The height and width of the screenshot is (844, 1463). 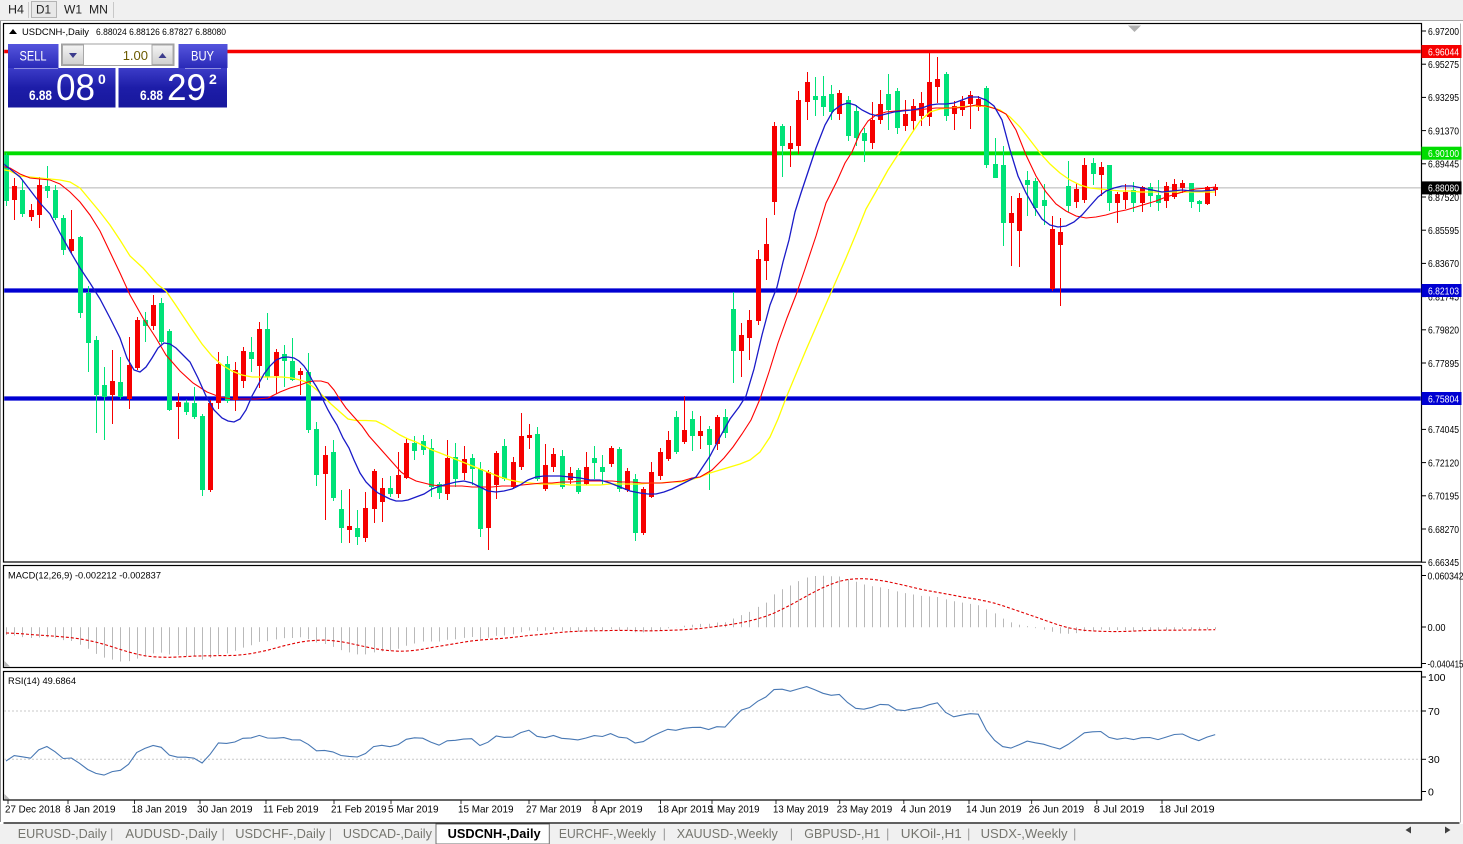 I want to click on svg-text: RSI(14) 49.6864, so click(x=42, y=681).